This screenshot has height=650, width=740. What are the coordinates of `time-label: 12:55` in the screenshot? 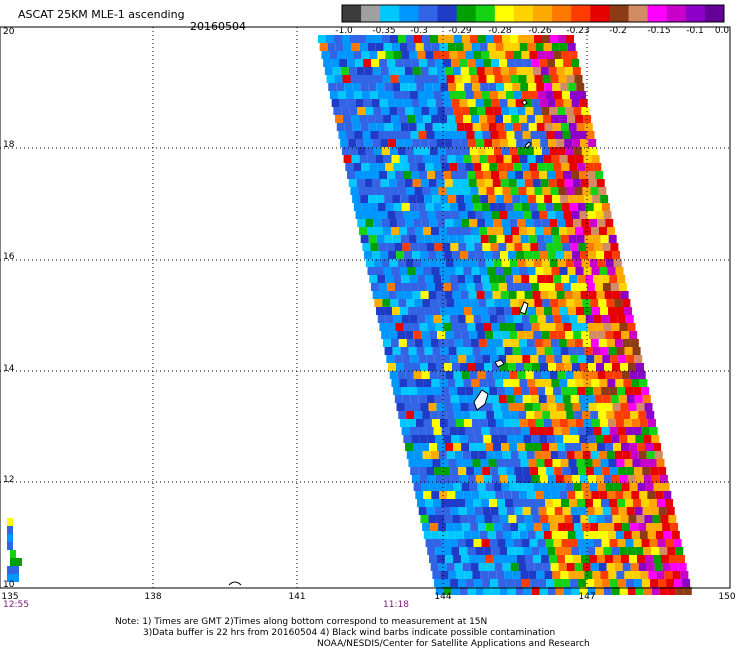 It's located at (16, 605).